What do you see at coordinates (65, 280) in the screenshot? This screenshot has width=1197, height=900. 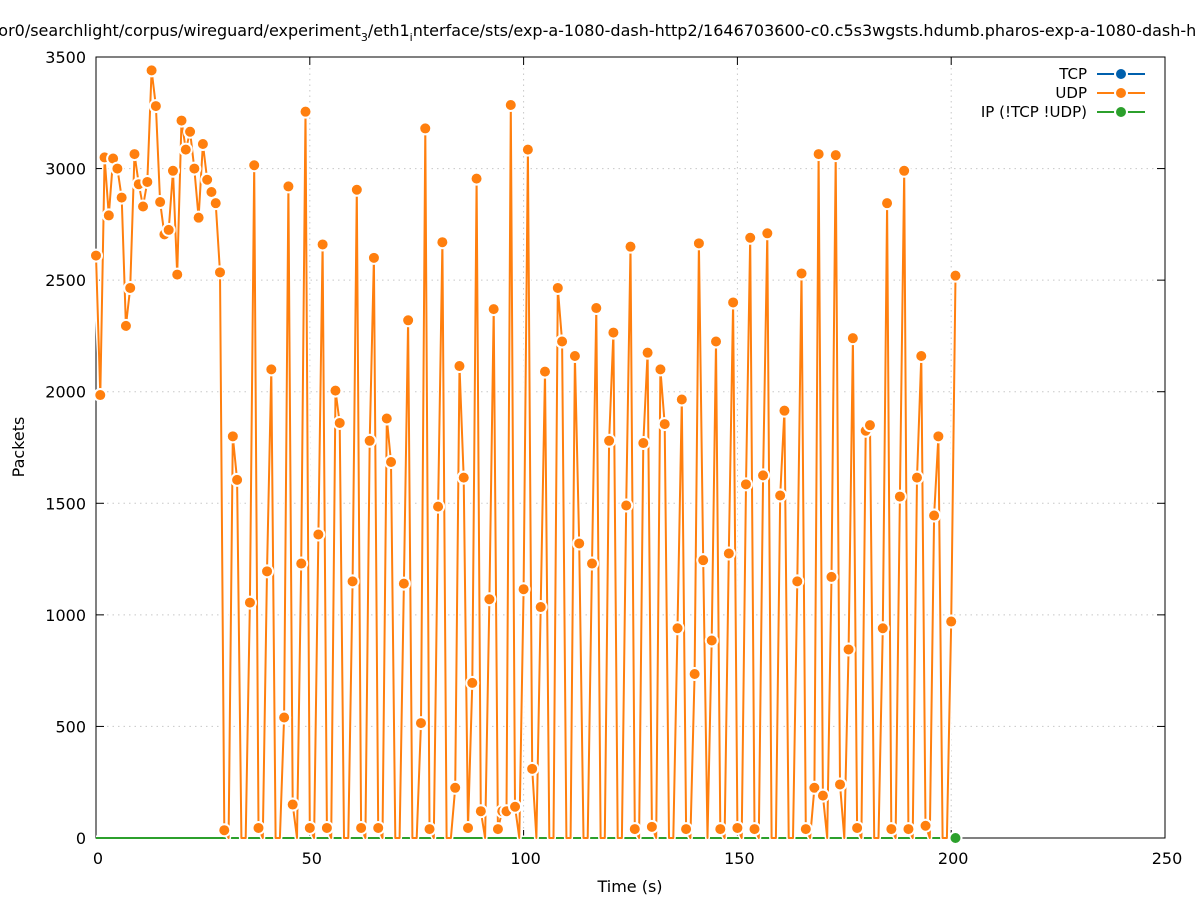 I see `y-tick-label: 2500` at bounding box center [65, 280].